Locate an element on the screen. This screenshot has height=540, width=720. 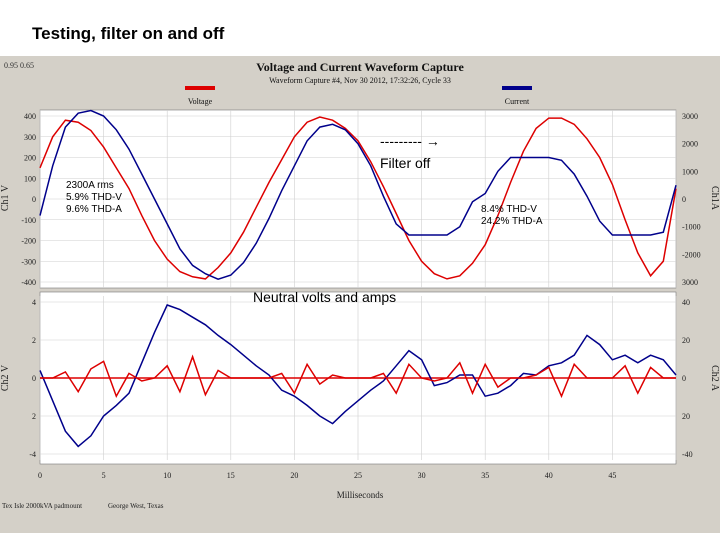
x-tick-label: 30 is located at coordinates (422, 475).